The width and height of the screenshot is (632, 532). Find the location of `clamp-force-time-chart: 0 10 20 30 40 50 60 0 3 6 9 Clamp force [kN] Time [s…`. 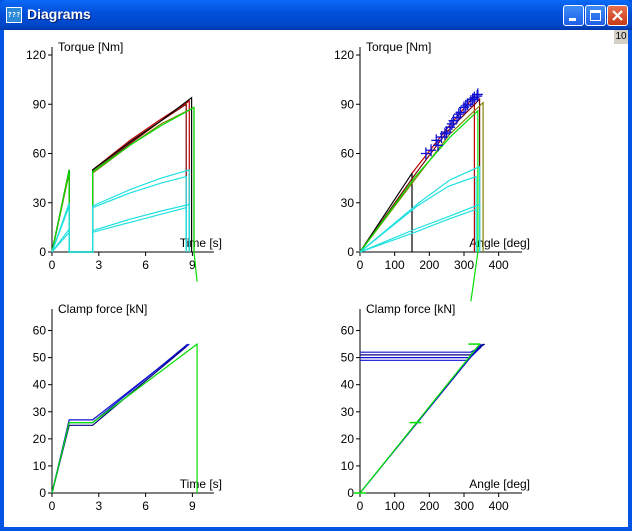

clamp-force-time-chart: 0 10 20 30 40 50 60 0 3 6 9 Clamp force [kN] Time [s… is located at coordinates (127, 407).